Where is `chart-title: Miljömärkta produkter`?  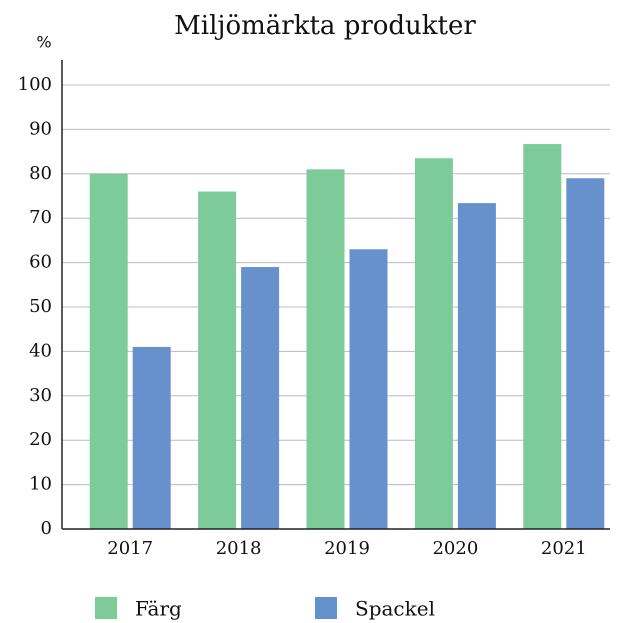
chart-title: Miljömärkta produkter is located at coordinates (325, 26).